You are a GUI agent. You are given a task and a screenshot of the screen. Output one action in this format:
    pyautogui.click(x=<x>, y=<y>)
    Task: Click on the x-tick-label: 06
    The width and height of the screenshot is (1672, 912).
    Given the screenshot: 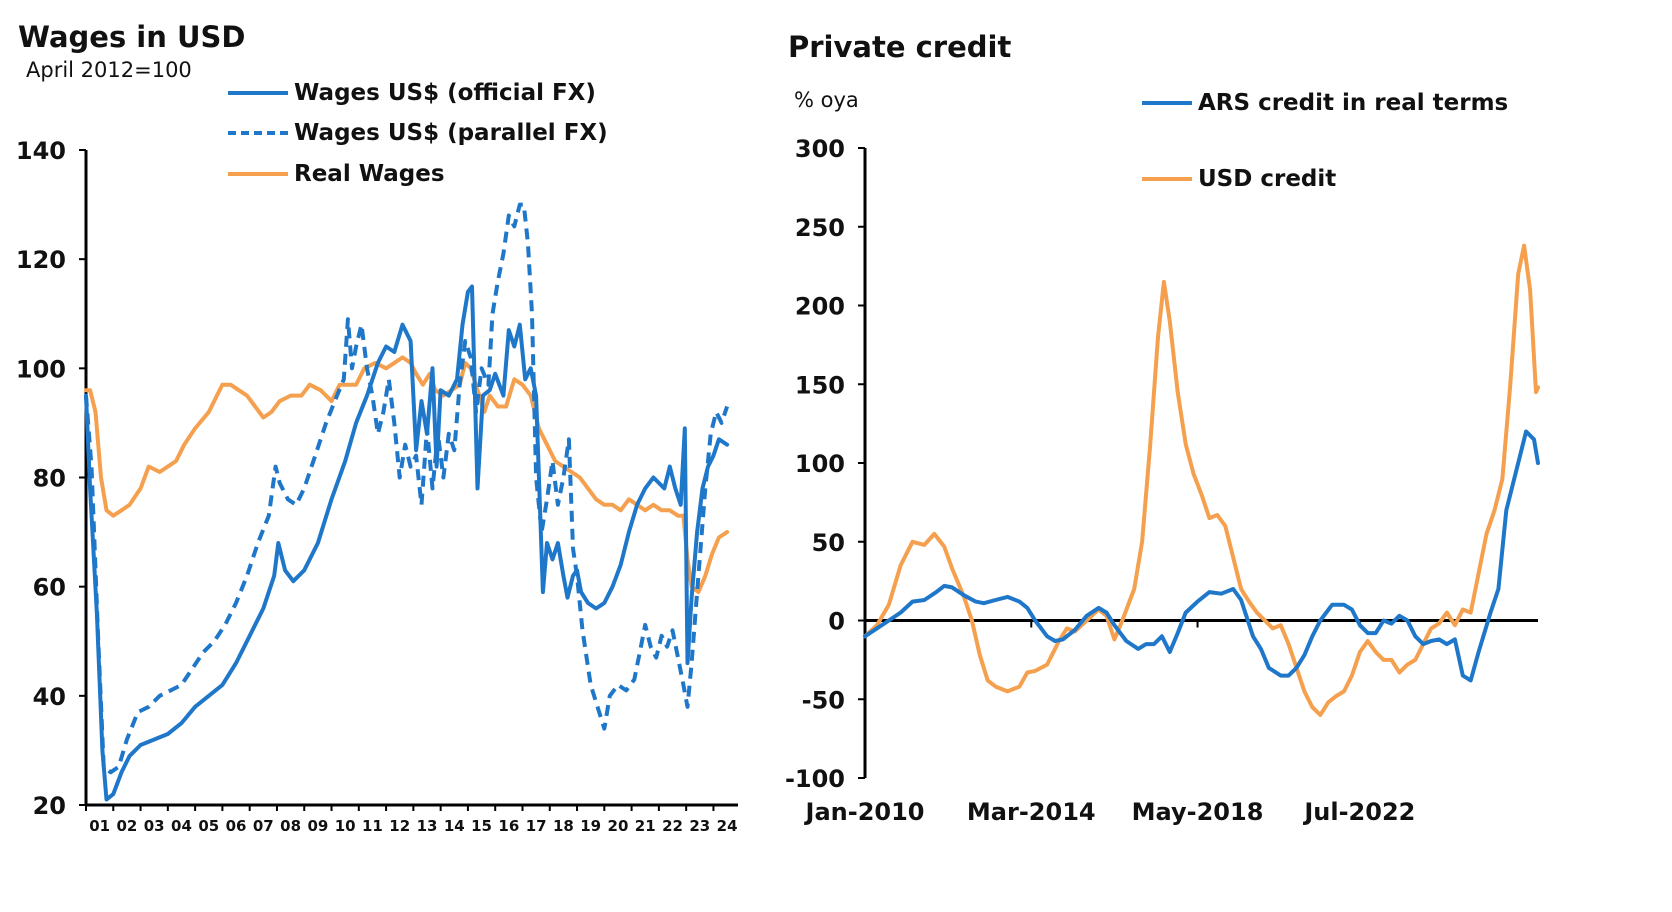 What is the action you would take?
    pyautogui.click(x=236, y=826)
    